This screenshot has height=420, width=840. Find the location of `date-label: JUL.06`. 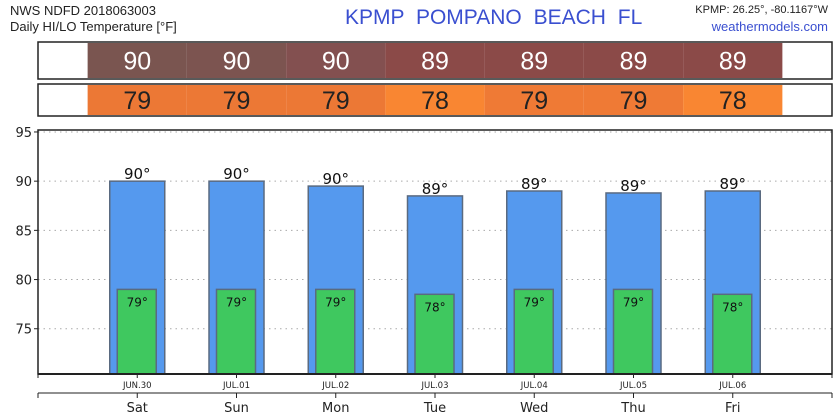

date-label: JUL.06 is located at coordinates (732, 386).